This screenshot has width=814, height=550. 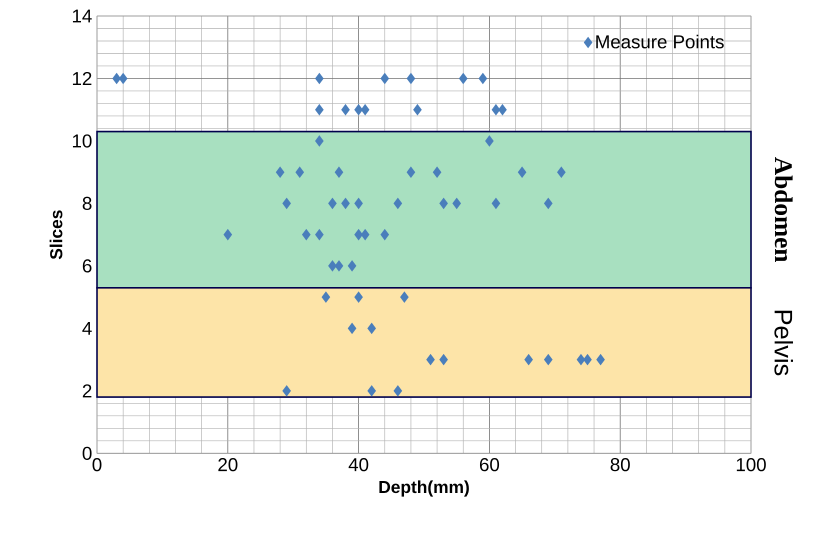 I want to click on x-tick-label: 100, so click(x=751, y=465).